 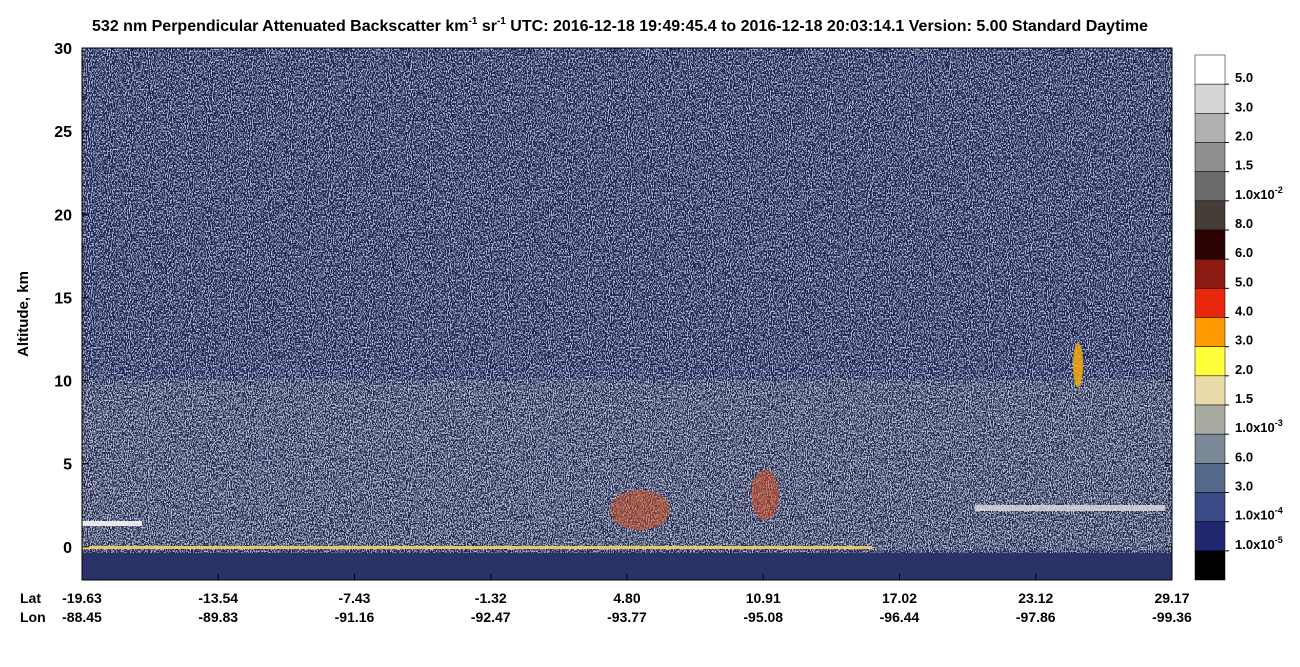 I want to click on colorbar-label-superscript: -3, so click(x=1279, y=423).